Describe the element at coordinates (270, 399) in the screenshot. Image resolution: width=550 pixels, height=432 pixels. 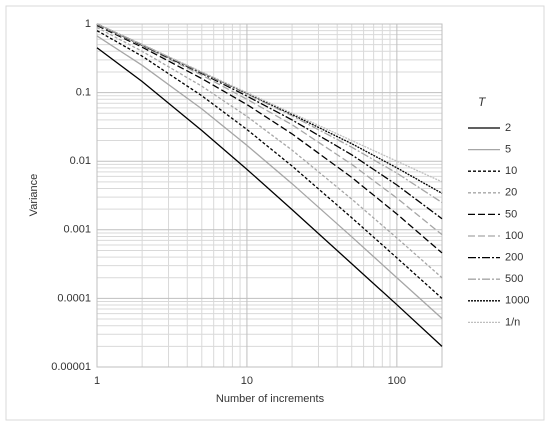
I see `x-axis-label: Number of increments` at that location.